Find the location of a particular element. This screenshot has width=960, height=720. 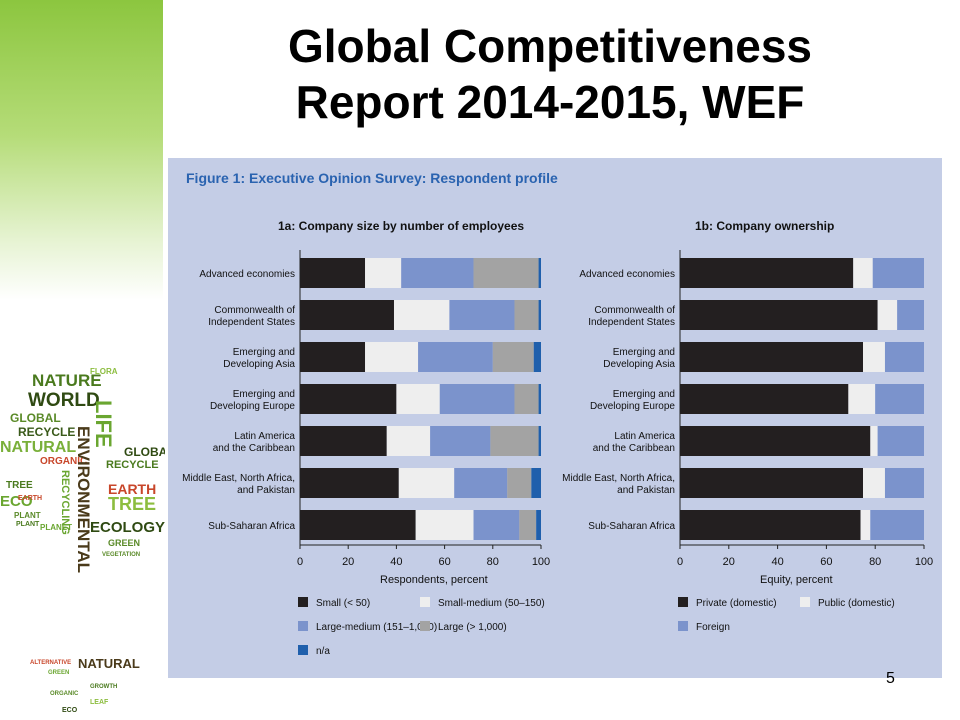

chart-title: 1b: Company ownership is located at coordinates (764, 226).